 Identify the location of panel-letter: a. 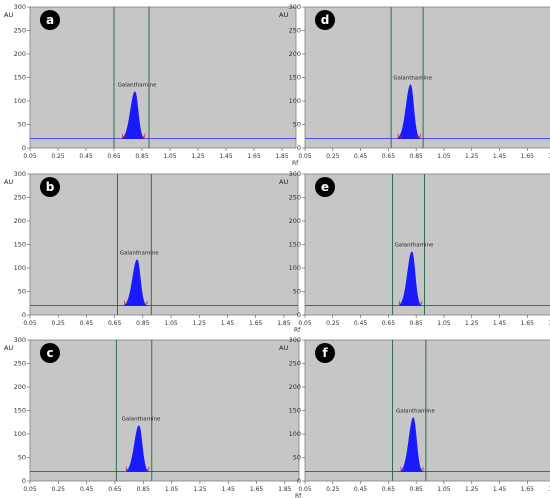
(50, 20).